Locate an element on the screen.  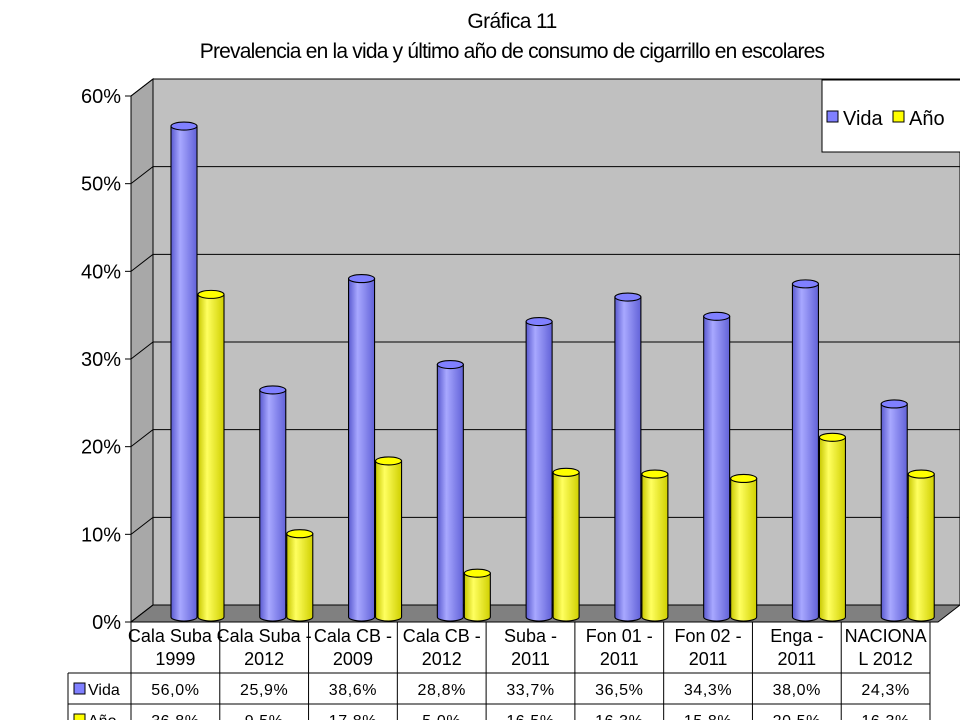
table-value: 24,3% is located at coordinates (885, 690).